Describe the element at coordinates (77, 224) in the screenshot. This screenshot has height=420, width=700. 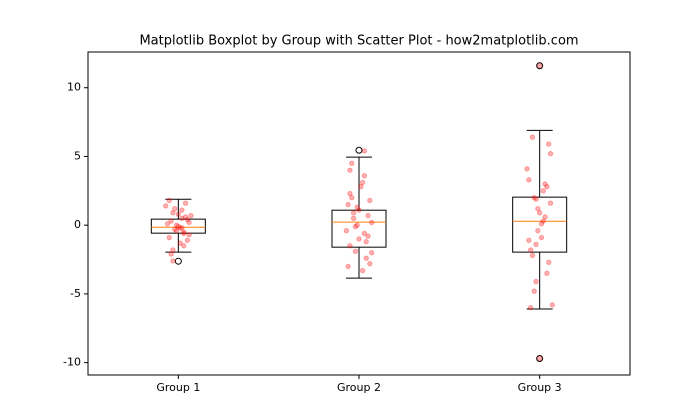
I see `y-tick-label: 0` at that location.